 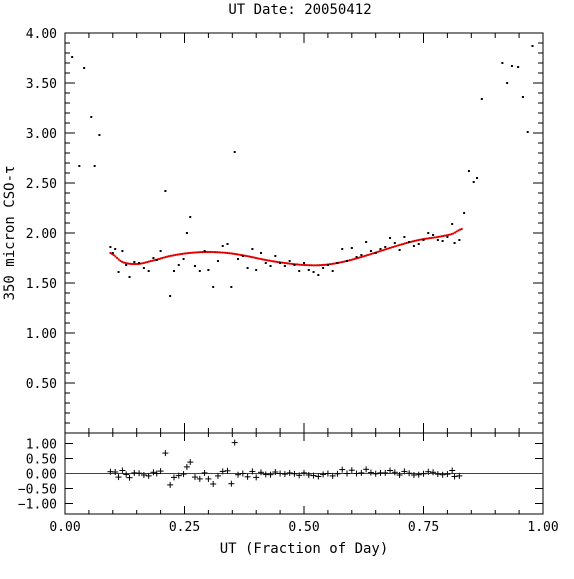 What do you see at coordinates (303, 527) in the screenshot?
I see `x-tick-label: 0.50` at bounding box center [303, 527].